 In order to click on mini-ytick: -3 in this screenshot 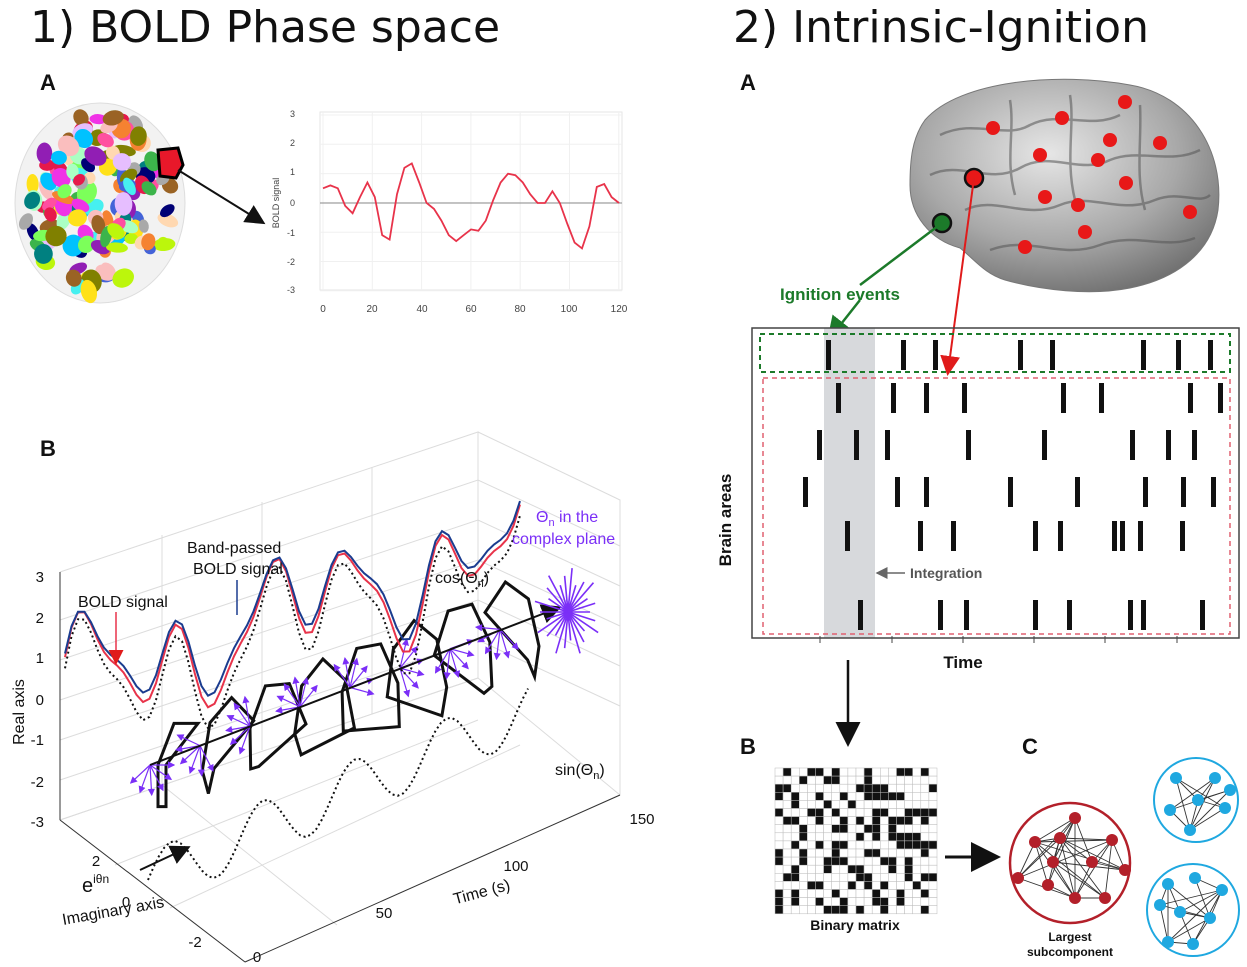, I will do `click(291, 290)`.